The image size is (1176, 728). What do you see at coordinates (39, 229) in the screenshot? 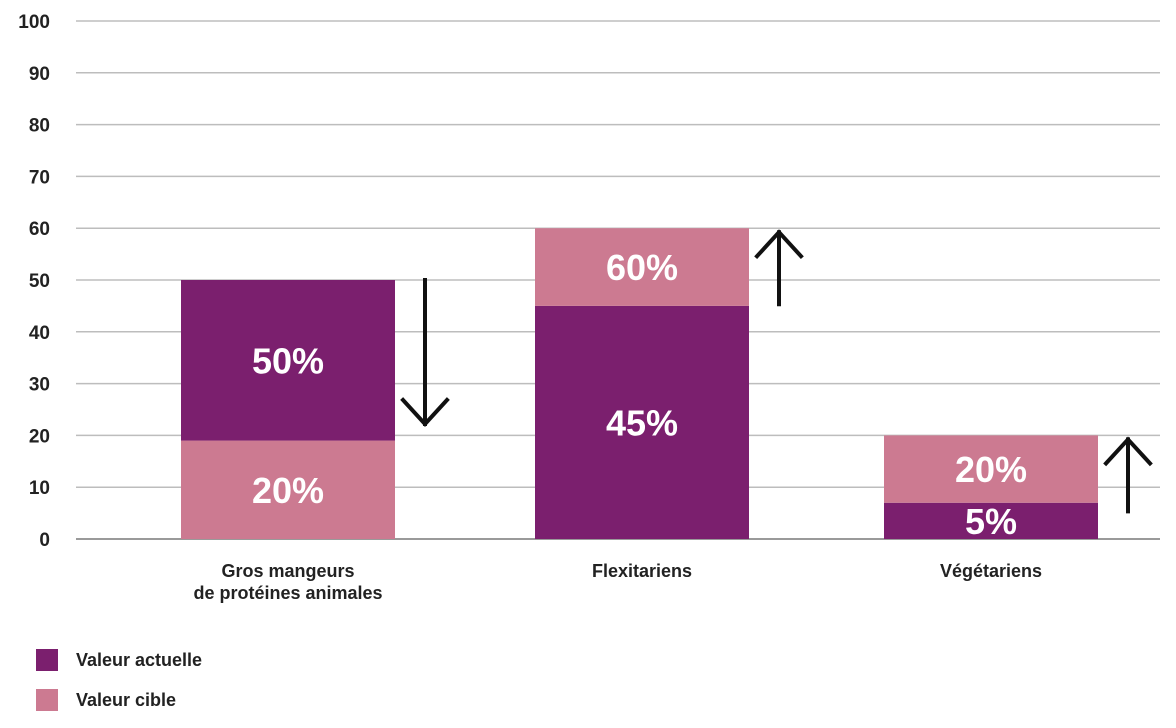
I see `y-tick-60: 60` at bounding box center [39, 229].